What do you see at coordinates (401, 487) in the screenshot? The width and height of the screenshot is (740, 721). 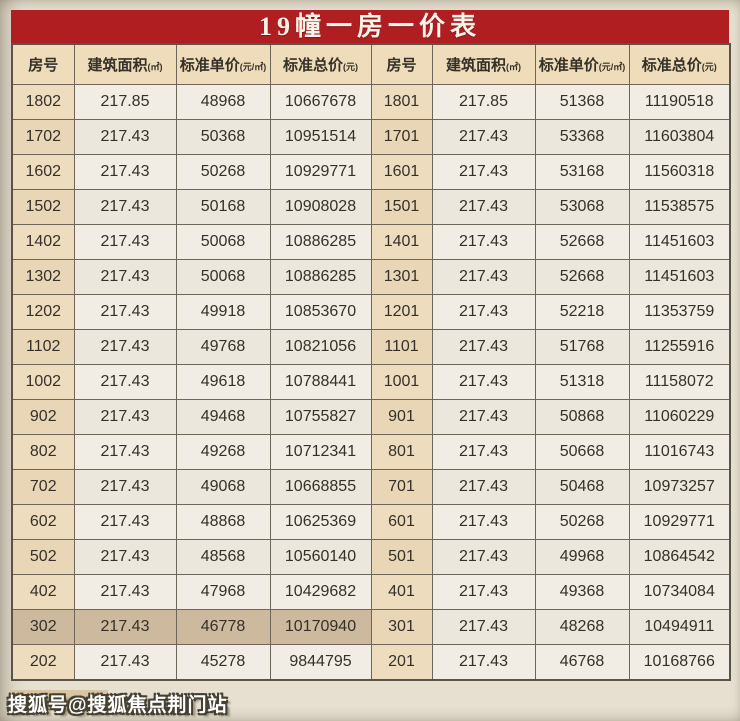 I see `room-number-cell: 701` at bounding box center [401, 487].